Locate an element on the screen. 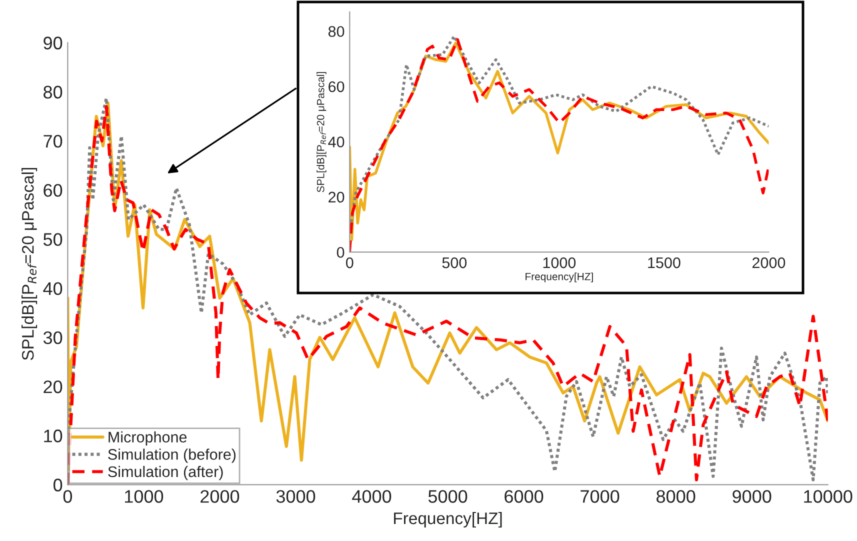  legend-label: Microphone is located at coordinates (147, 438).